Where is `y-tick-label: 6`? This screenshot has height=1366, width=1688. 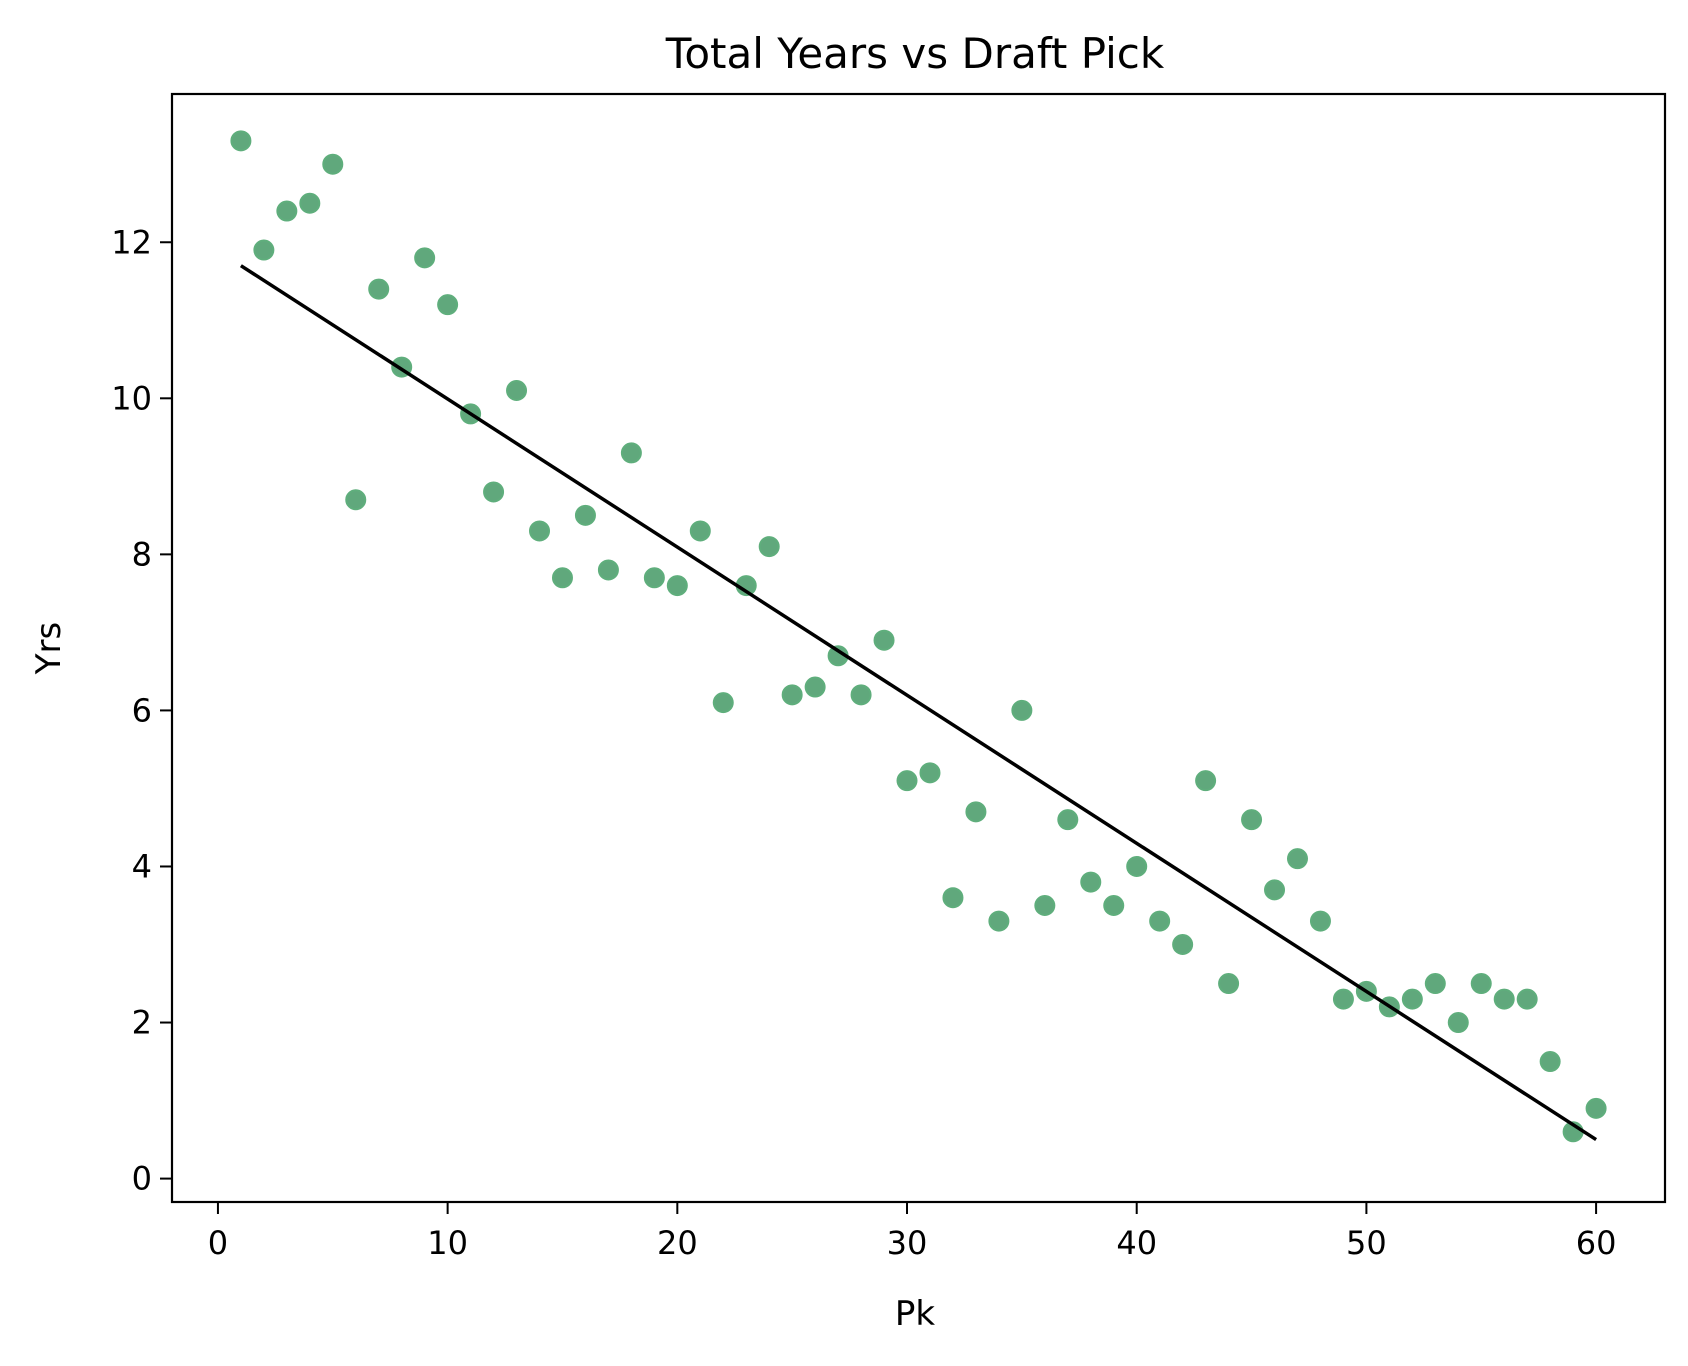
y-tick-label: 6 is located at coordinates (142, 710).